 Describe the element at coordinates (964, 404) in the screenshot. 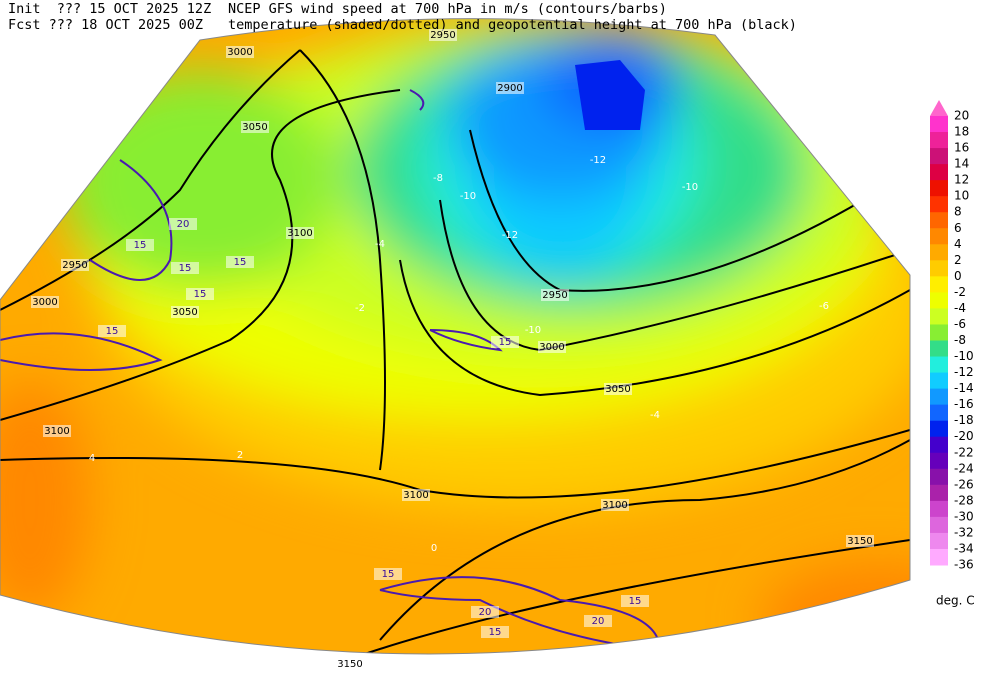

I see `colorbar-label: -16` at that location.